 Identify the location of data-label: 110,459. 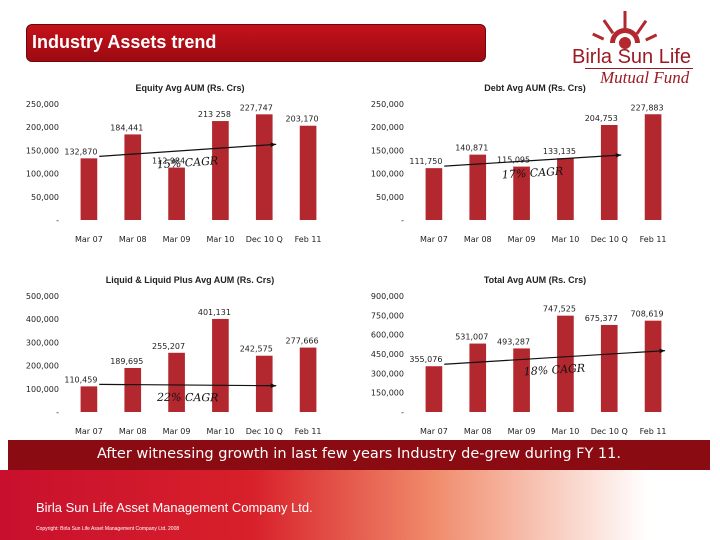
(80, 379).